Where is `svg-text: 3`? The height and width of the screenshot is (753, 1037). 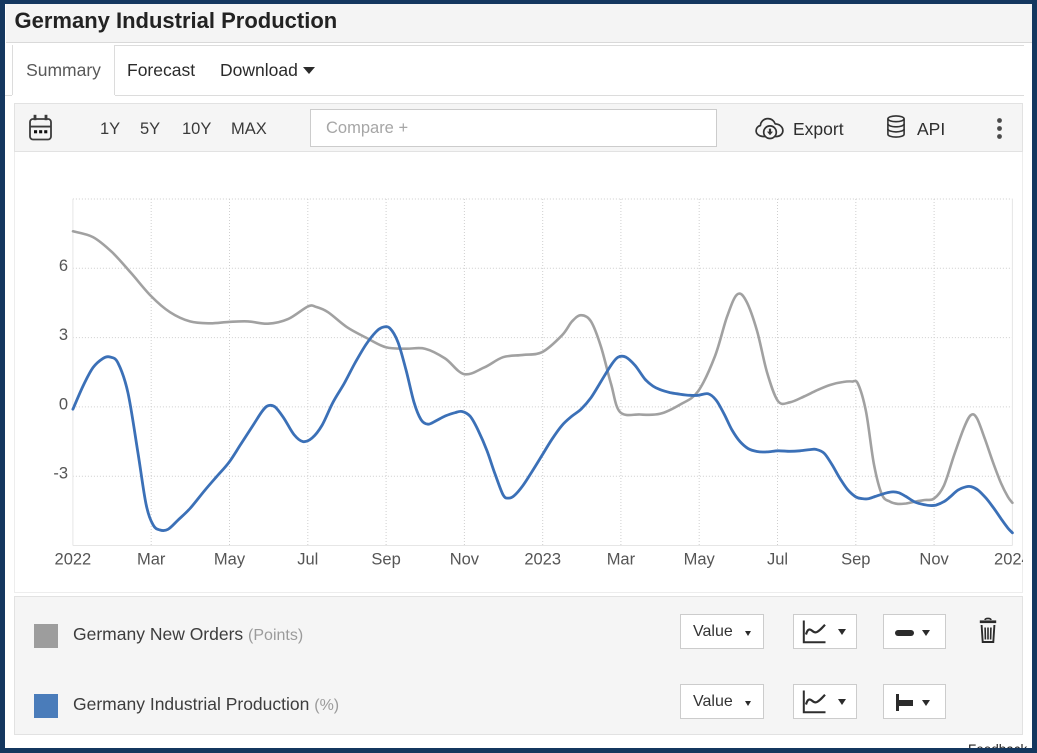 svg-text: 3 is located at coordinates (63, 335).